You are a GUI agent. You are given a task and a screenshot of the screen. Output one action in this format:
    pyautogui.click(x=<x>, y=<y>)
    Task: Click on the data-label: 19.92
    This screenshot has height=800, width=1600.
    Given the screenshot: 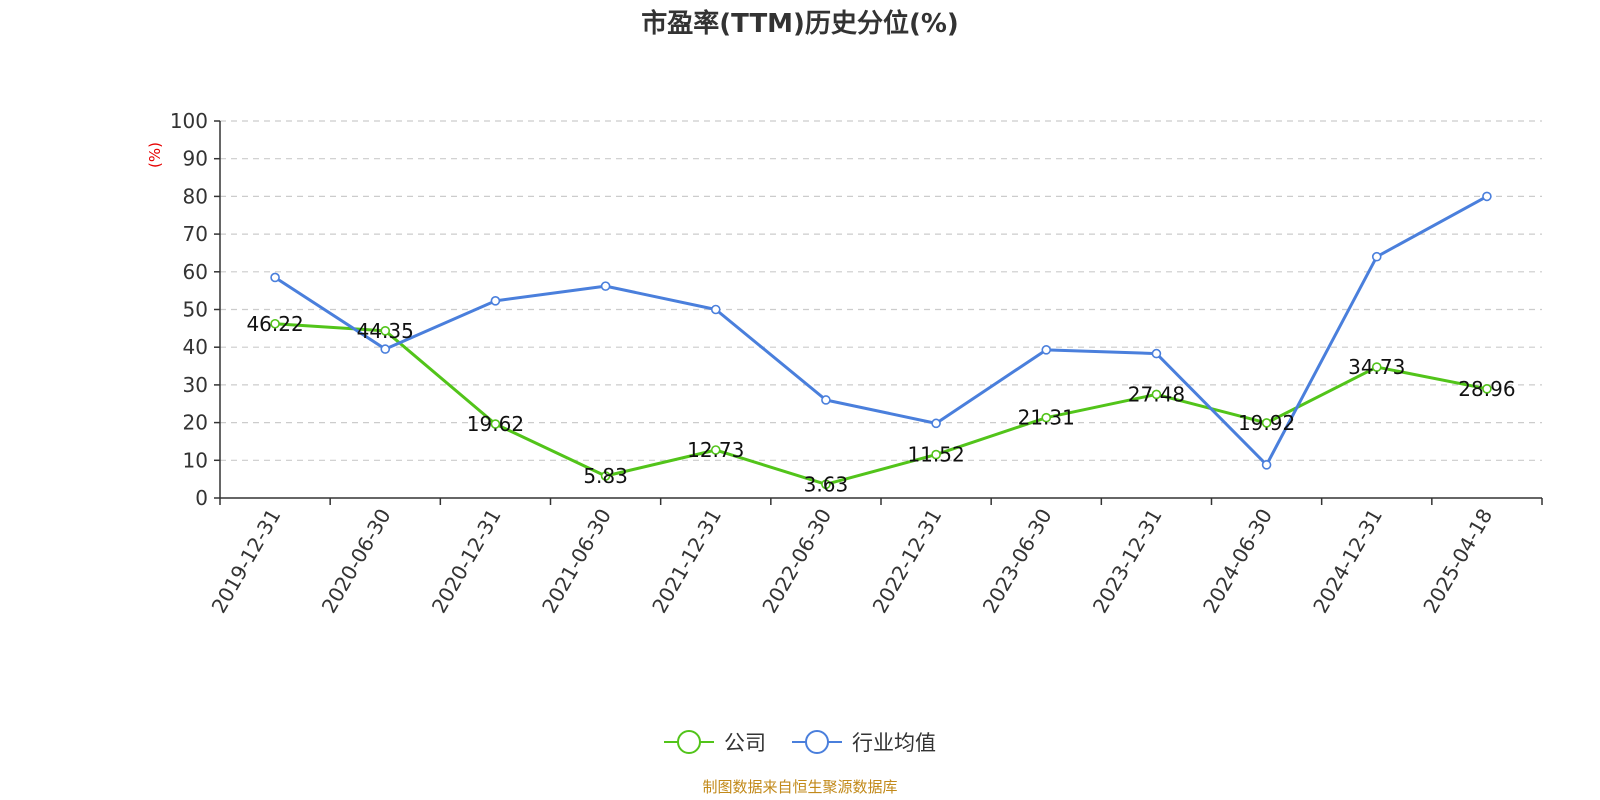 What is the action you would take?
    pyautogui.click(x=1266, y=423)
    